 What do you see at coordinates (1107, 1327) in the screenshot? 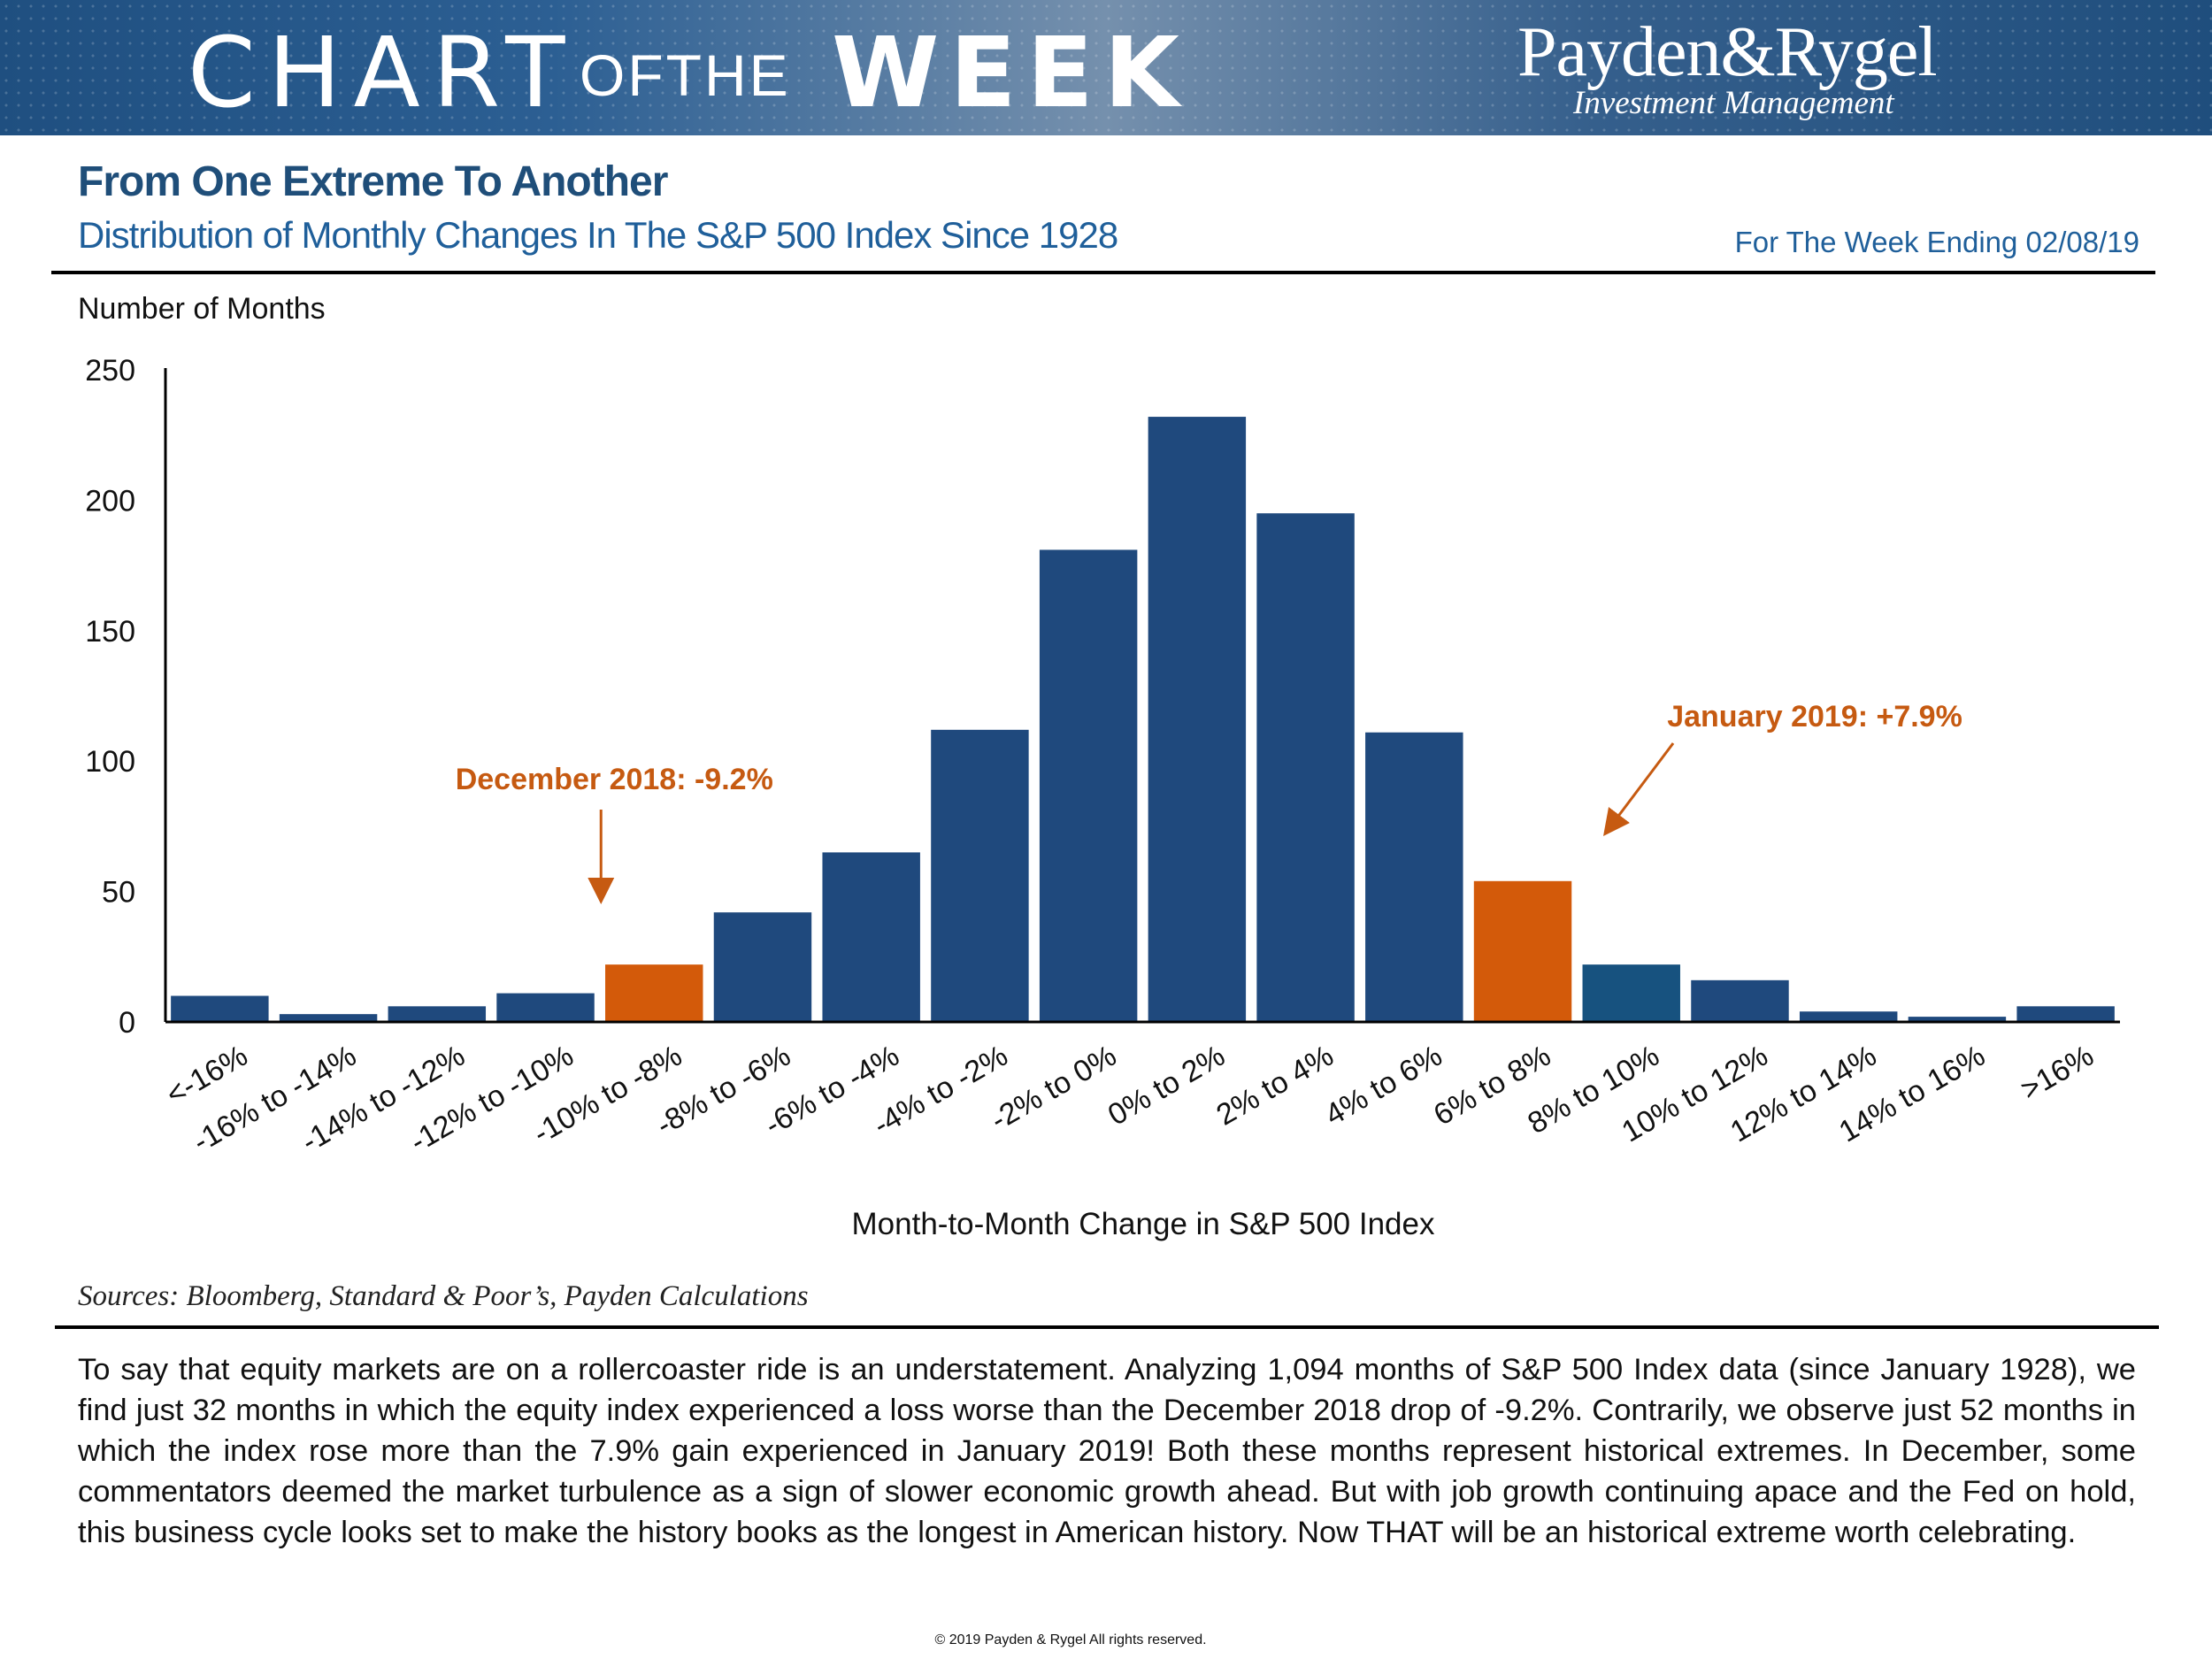
I see `footer-divider` at bounding box center [1107, 1327].